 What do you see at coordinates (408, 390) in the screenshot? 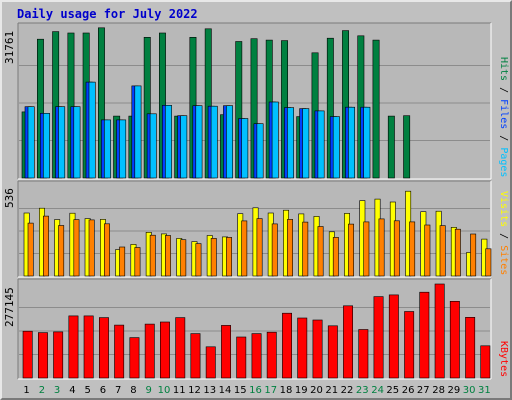
I see `x-tick-label: 26` at bounding box center [408, 390].